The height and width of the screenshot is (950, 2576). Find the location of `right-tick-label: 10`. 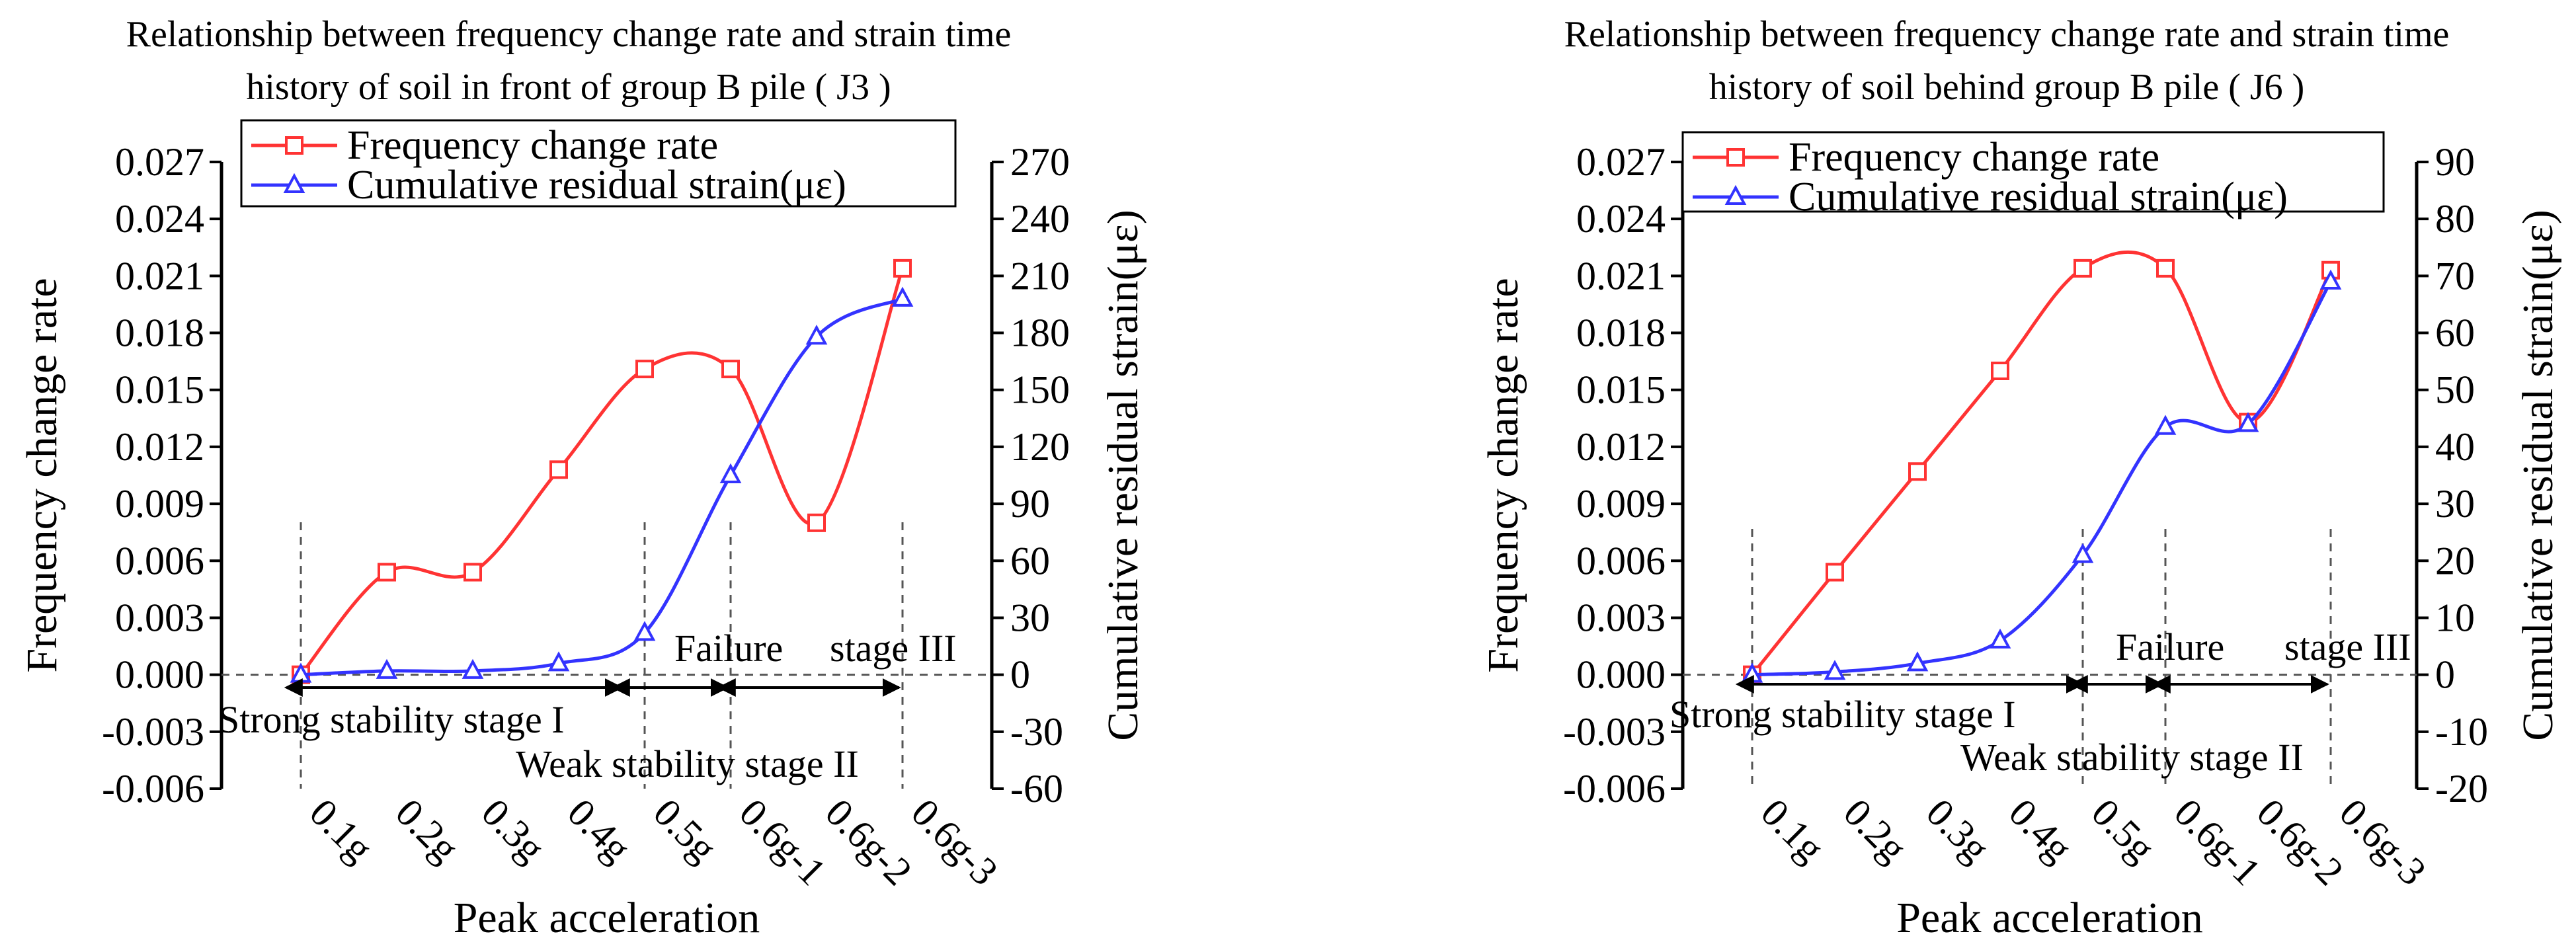

right-tick-label: 10 is located at coordinates (2455, 617).